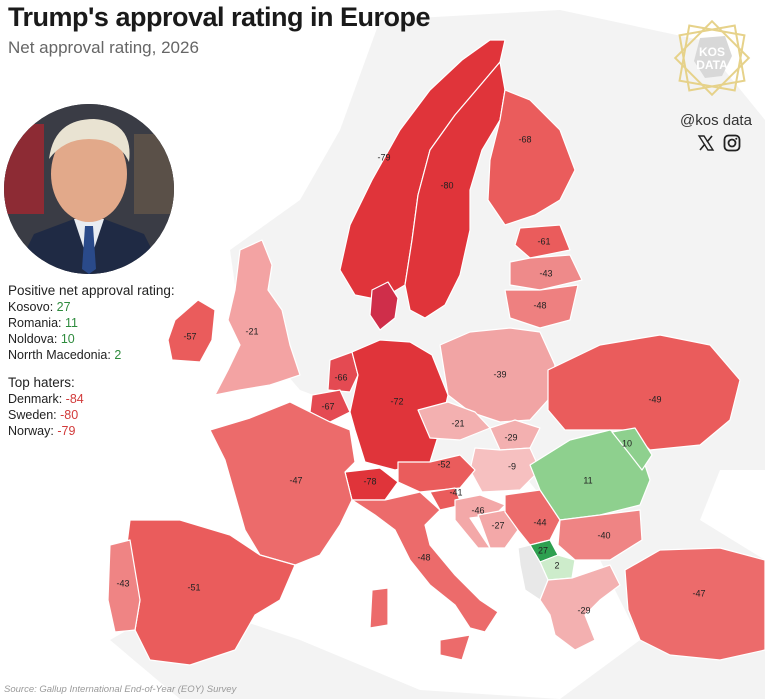 Image resolution: width=765 pixels, height=699 pixels. What do you see at coordinates (732, 143) in the screenshot?
I see `instagram-icon` at bounding box center [732, 143].